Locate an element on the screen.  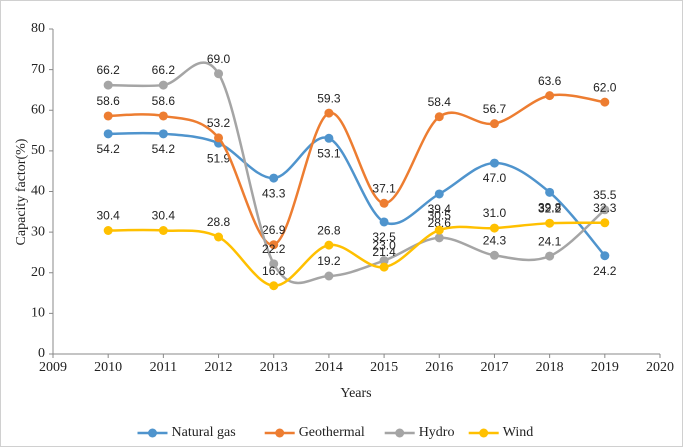
x-tick-label: 2018 is located at coordinates (550, 367).